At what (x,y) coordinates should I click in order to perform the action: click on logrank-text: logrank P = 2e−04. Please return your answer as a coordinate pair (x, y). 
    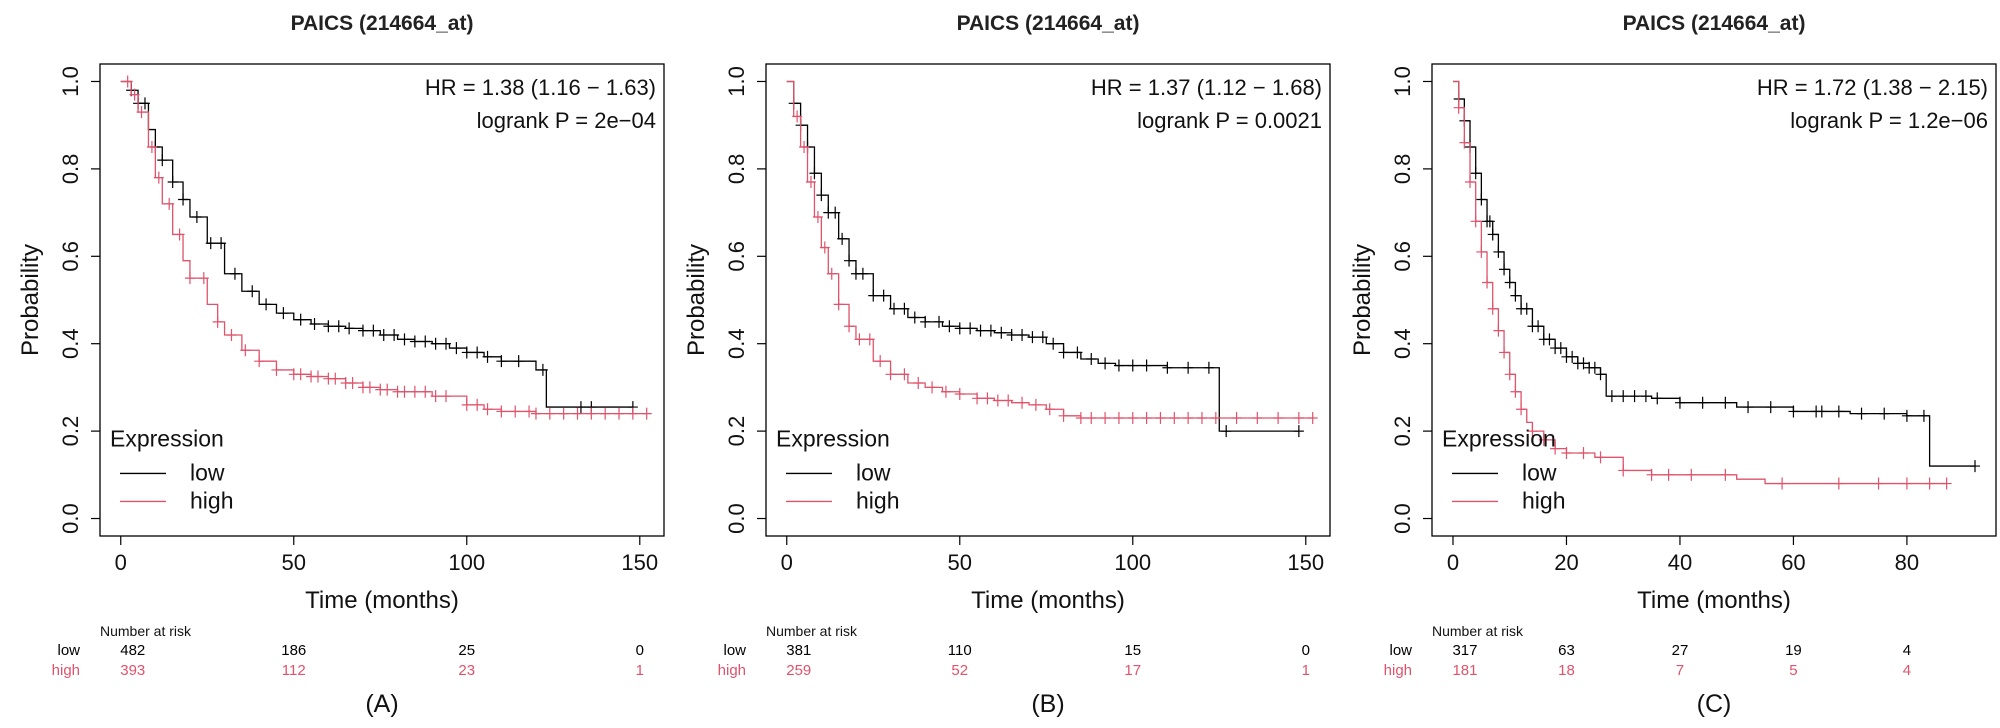
    Looking at the image, I should click on (566, 120).